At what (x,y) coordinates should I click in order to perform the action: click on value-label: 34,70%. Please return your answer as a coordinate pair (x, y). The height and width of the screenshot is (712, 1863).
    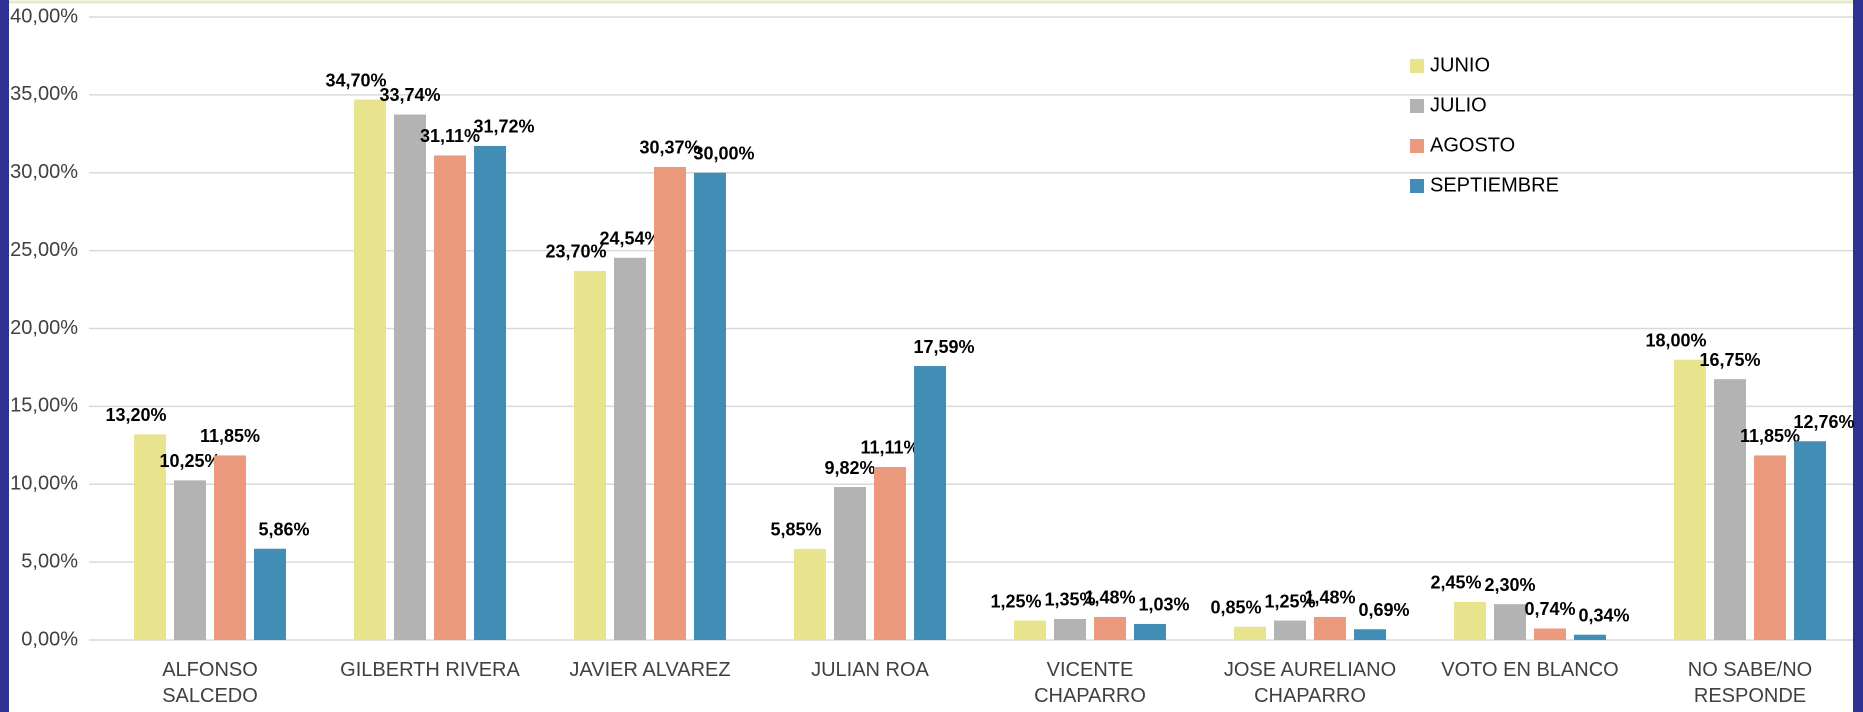
    Looking at the image, I should click on (355, 80).